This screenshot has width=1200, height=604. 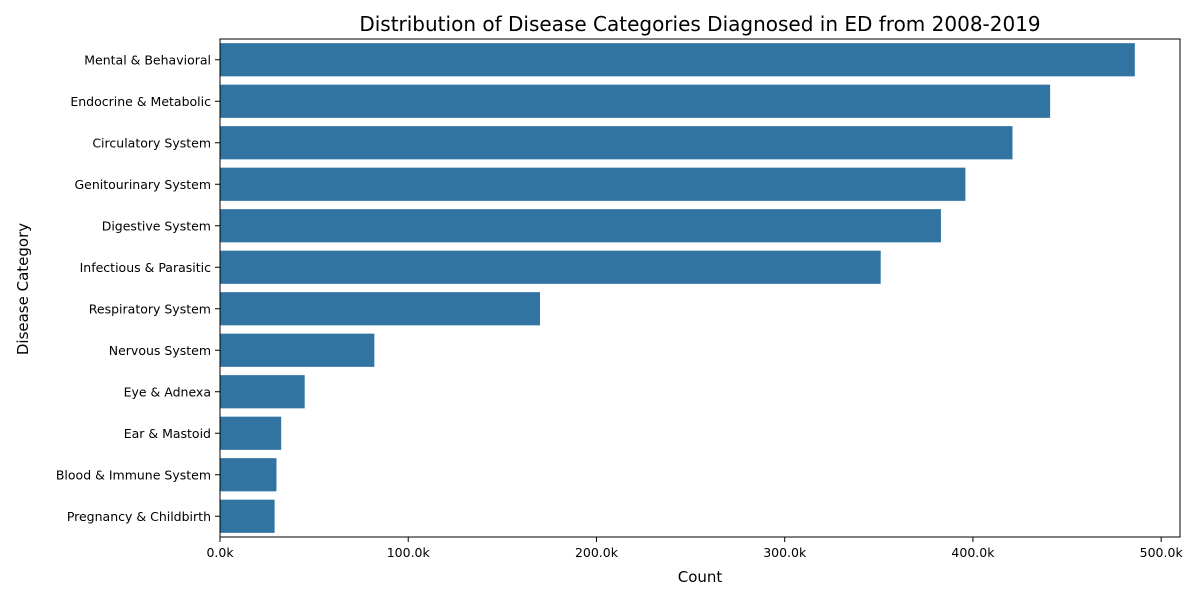 I want to click on bar-digestive-system, so click(x=580, y=226).